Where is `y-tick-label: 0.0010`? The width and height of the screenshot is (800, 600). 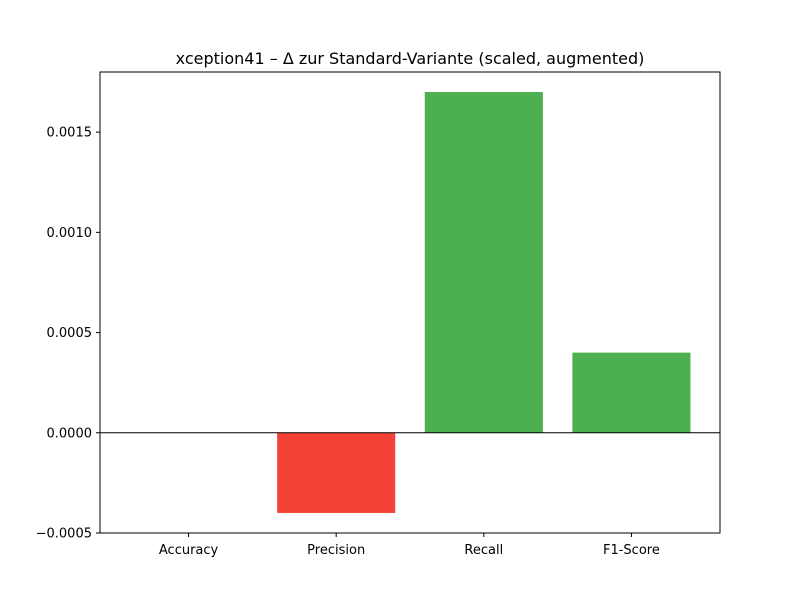
y-tick-label: 0.0010 is located at coordinates (70, 233).